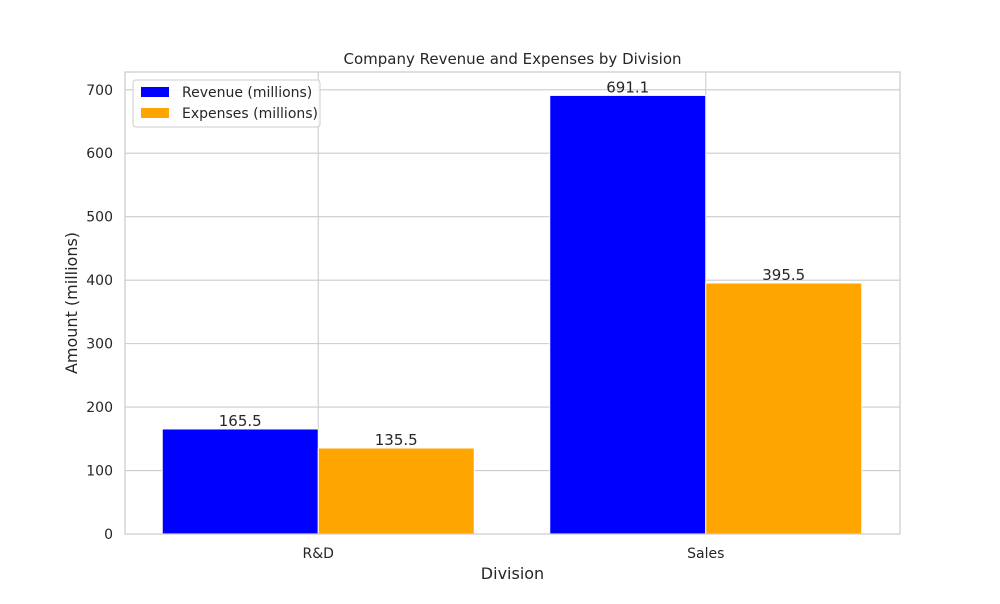 The width and height of the screenshot is (1000, 604). What do you see at coordinates (396, 440) in the screenshot?
I see `data-label-r-d-expenses: 135.5` at bounding box center [396, 440].